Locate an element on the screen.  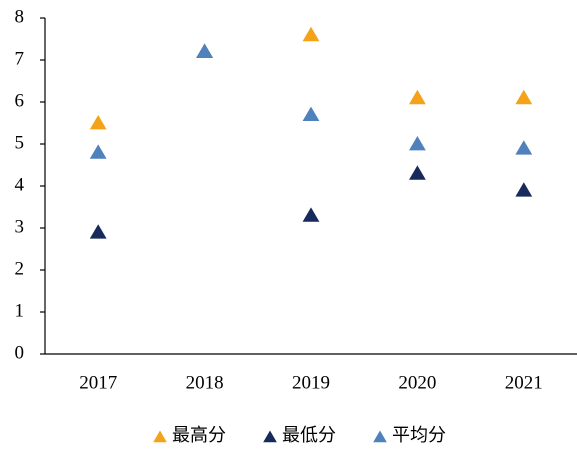
legend-label: 最高分 is located at coordinates (199, 435).